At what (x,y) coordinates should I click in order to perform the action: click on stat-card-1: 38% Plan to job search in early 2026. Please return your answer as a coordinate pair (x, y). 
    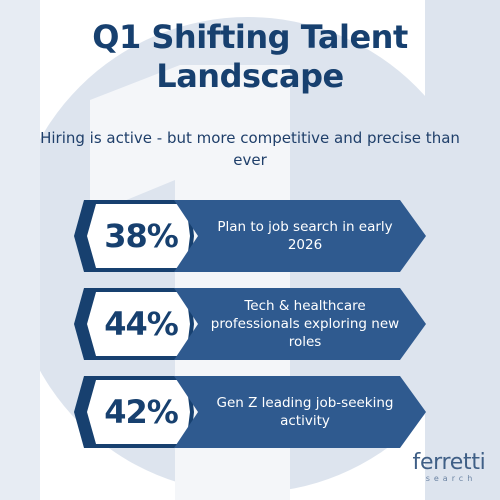
    Looking at the image, I should click on (254, 236).